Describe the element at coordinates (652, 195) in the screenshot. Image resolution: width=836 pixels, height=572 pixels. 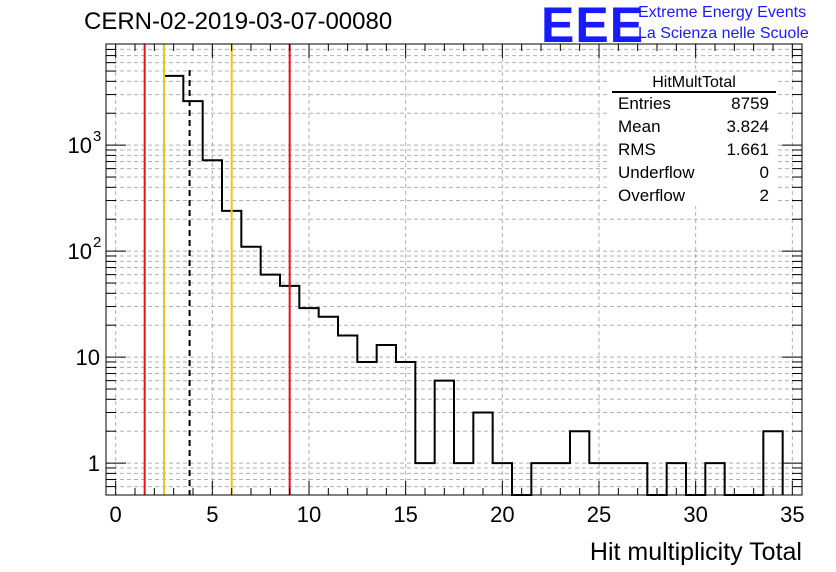
I see `stats-label: Overflow` at that location.